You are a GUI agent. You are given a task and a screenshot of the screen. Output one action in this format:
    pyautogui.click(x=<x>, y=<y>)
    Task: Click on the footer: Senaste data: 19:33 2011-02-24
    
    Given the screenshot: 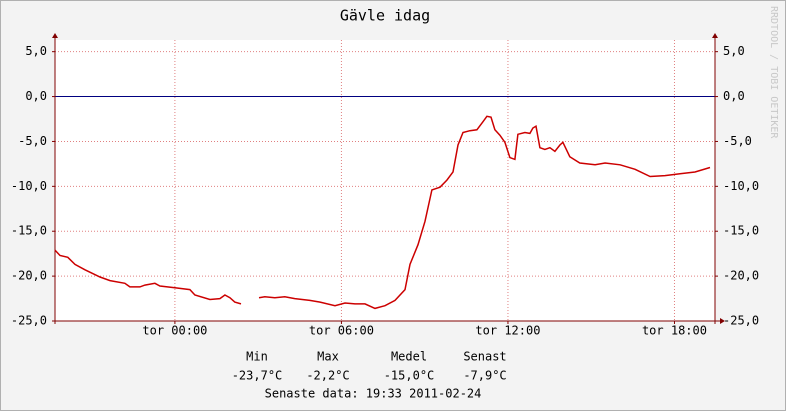 What is the action you would take?
    pyautogui.click(x=373, y=394)
    